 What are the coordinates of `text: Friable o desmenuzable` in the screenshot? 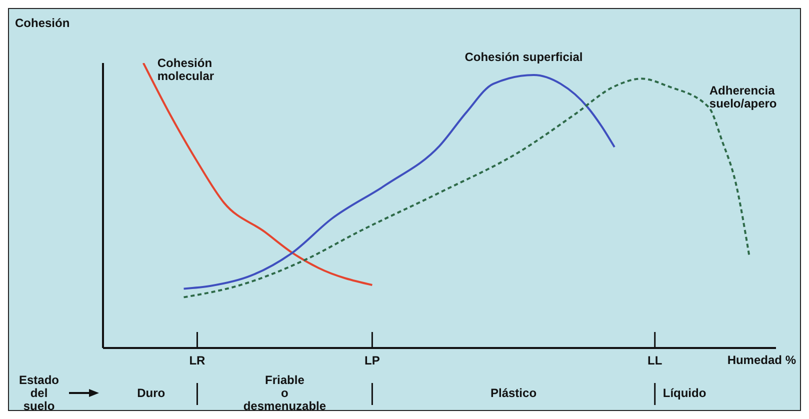 It's located at (284, 393).